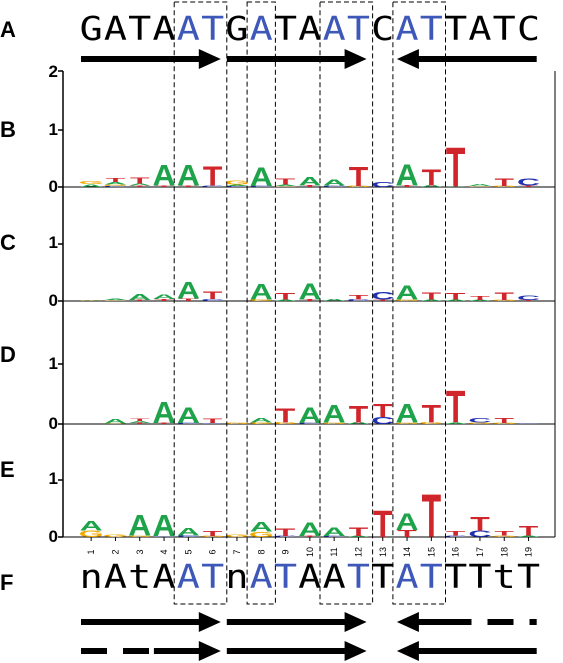 This screenshot has width=563, height=663. What do you see at coordinates (383, 552) in the screenshot?
I see `position-number: 13` at bounding box center [383, 552].